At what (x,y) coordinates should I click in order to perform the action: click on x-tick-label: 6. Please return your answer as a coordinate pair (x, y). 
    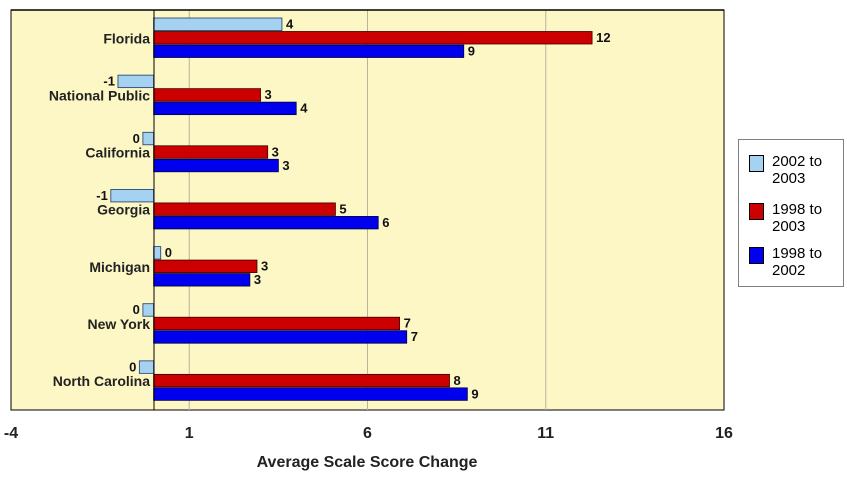
    Looking at the image, I should click on (367, 433).